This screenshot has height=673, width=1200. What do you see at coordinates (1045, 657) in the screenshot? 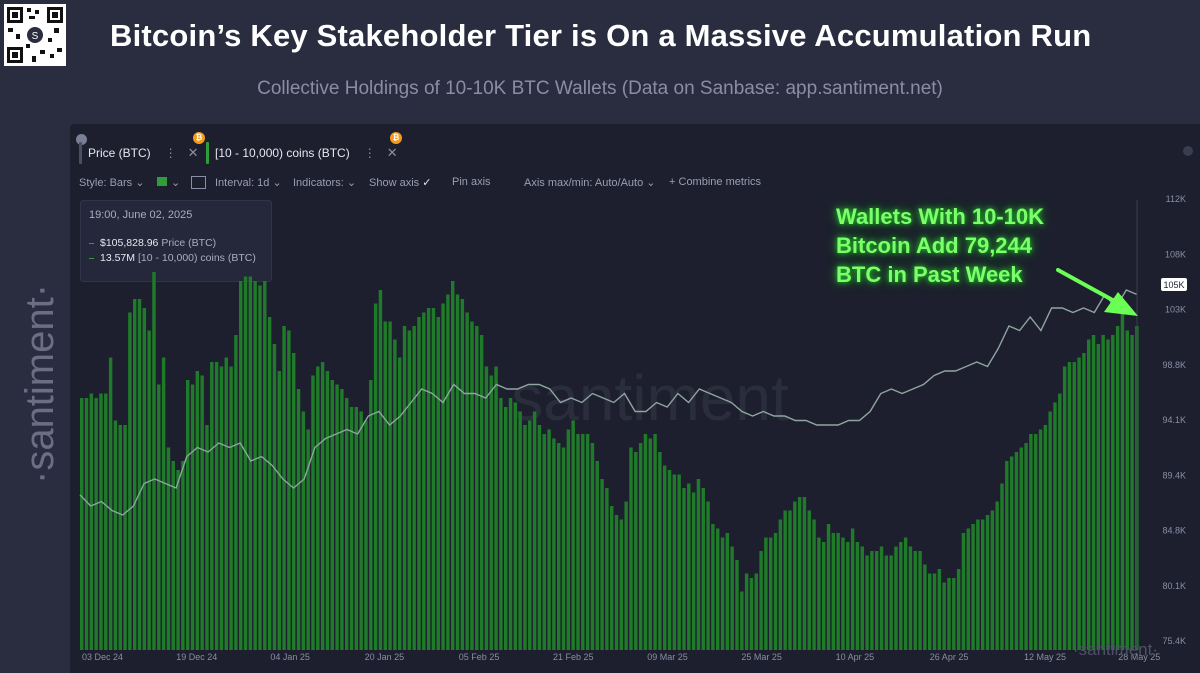
I see `x-tick-label: 12 May 25` at bounding box center [1045, 657].